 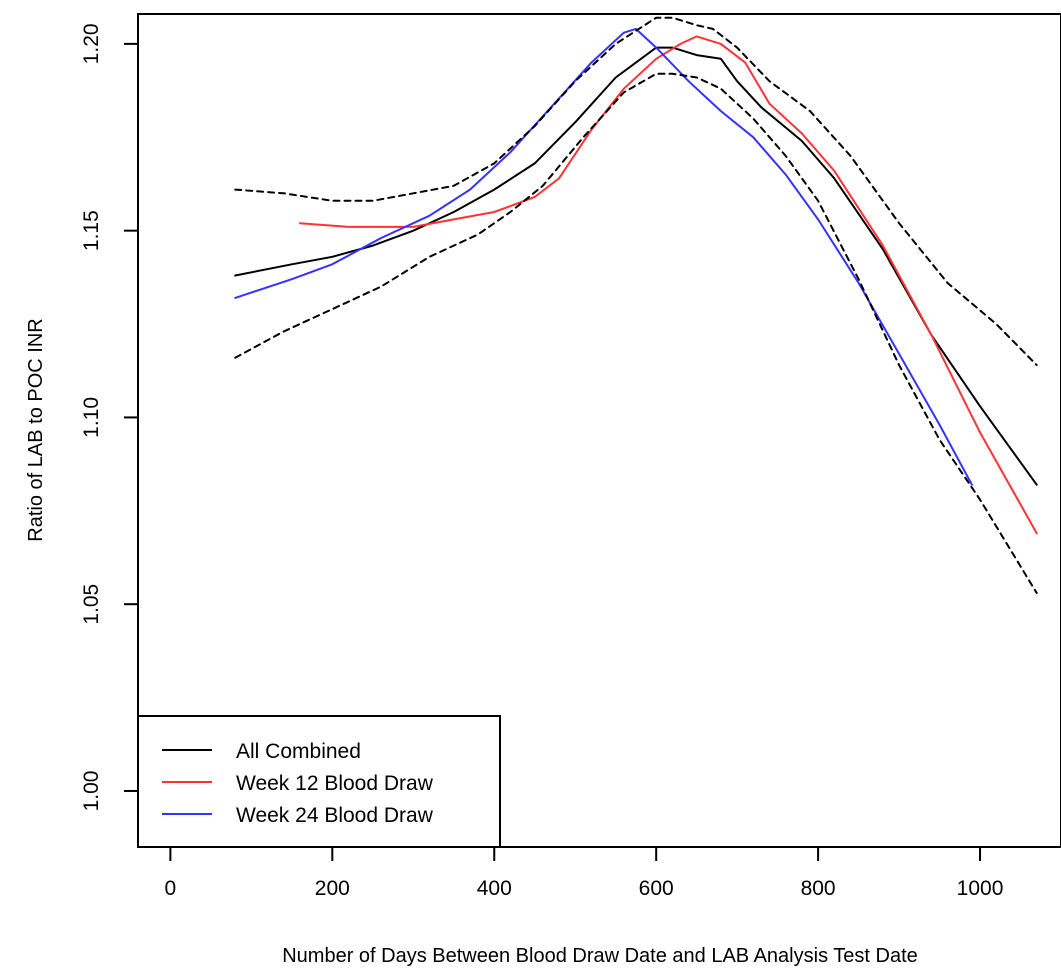 What do you see at coordinates (91, 230) in the screenshot?
I see `y-tick-label-1-15: 1.15` at bounding box center [91, 230].